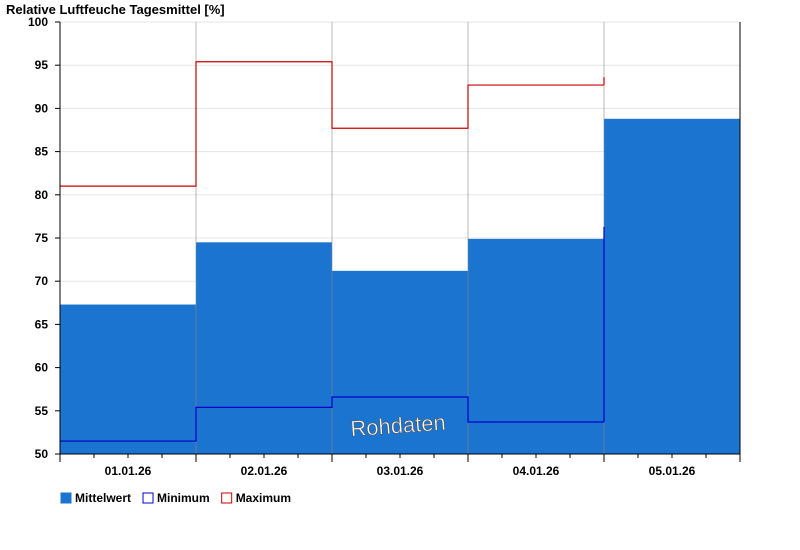 This screenshot has height=550, width=800. I want to click on x-tick-label: 04.01.26, so click(536, 471).